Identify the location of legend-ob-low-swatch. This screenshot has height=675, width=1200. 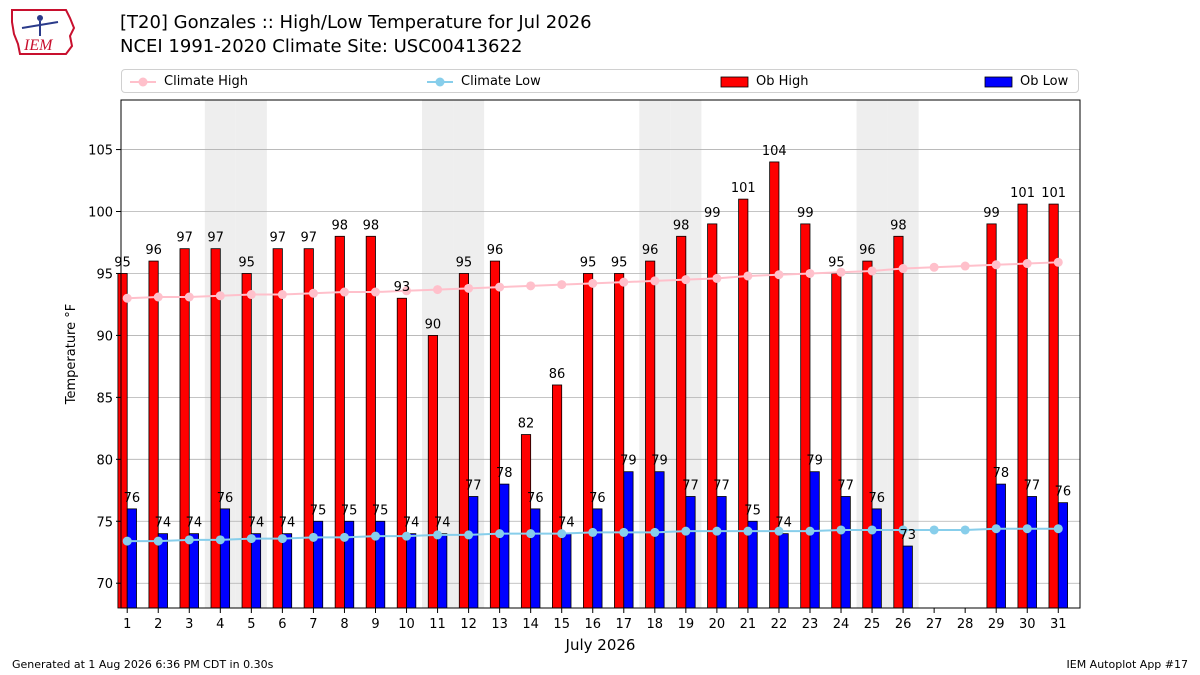
(998, 82).